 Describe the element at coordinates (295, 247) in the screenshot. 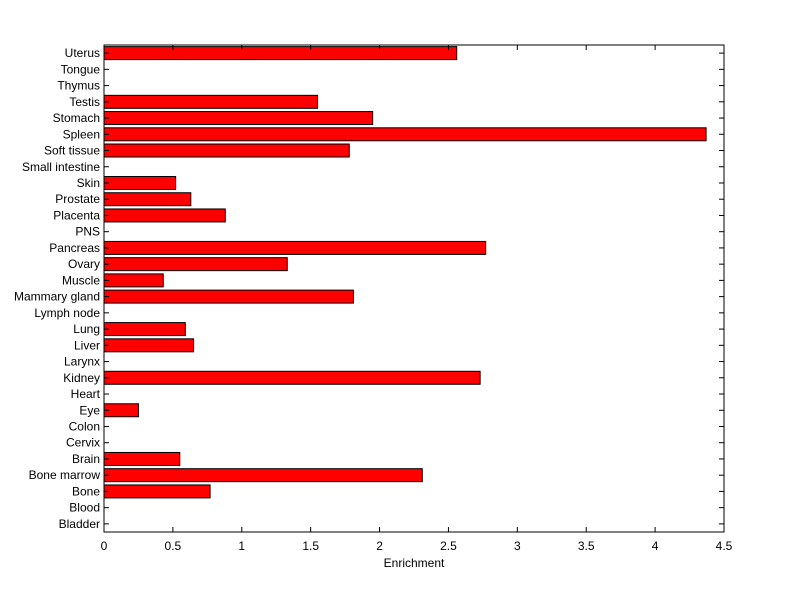

I see `bar-pancreas` at that location.